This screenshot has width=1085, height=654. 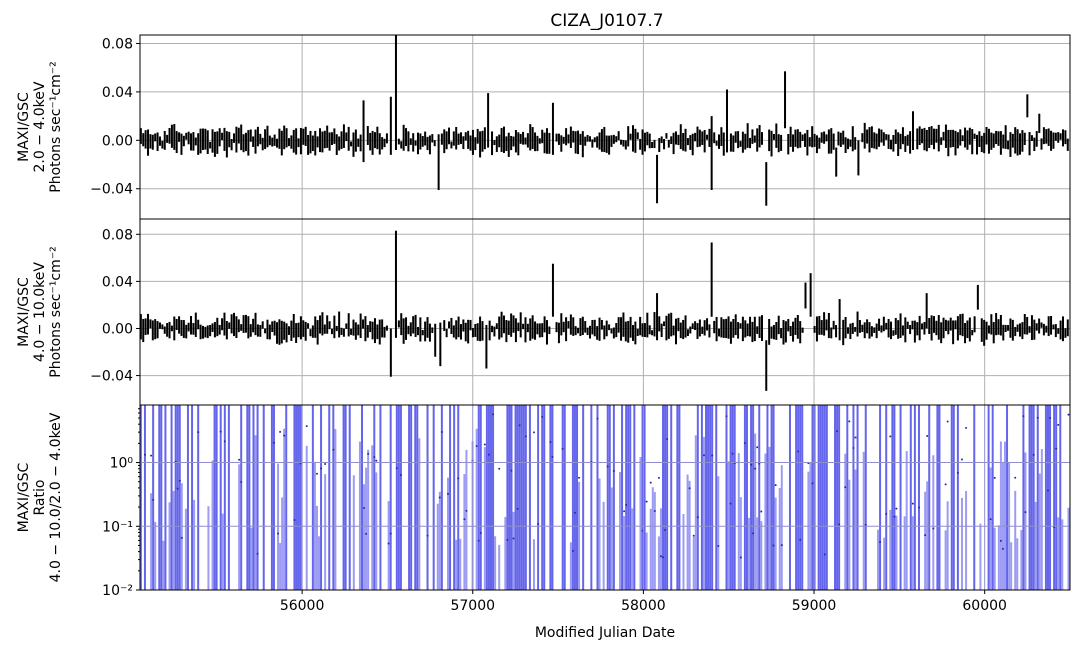 What do you see at coordinates (814, 606) in the screenshot?
I see `x-tick-label: 59000` at bounding box center [814, 606].